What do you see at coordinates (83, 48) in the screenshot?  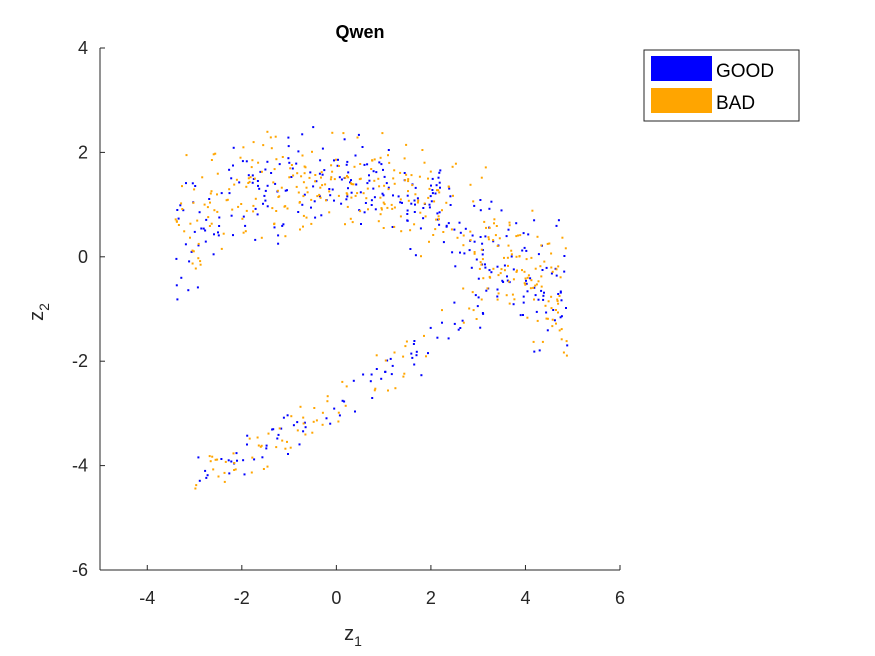 I see `y-tick-label: 4` at bounding box center [83, 48].